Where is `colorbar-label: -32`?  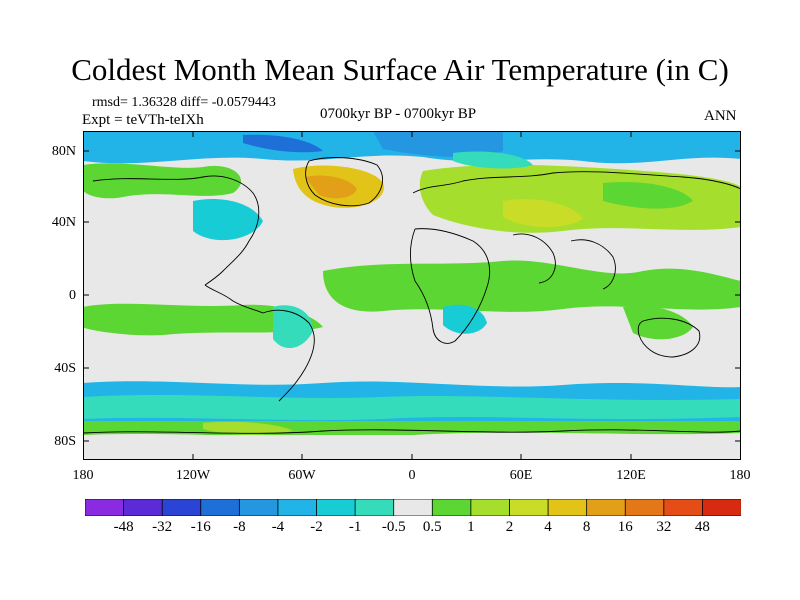
colorbar-label: -32 is located at coordinates (162, 527).